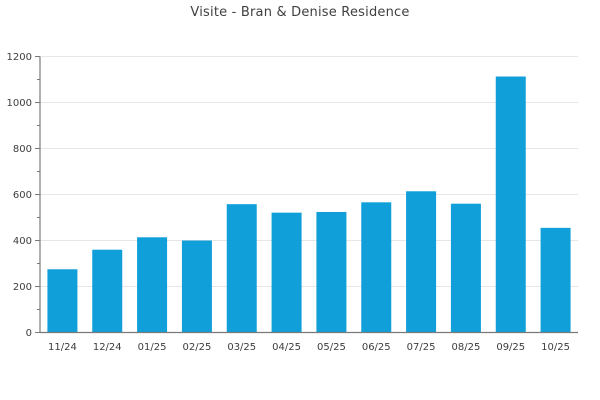 This screenshot has width=600, height=400. Describe the element at coordinates (421, 347) in the screenshot. I see `x-tick-label: 07/25` at that location.